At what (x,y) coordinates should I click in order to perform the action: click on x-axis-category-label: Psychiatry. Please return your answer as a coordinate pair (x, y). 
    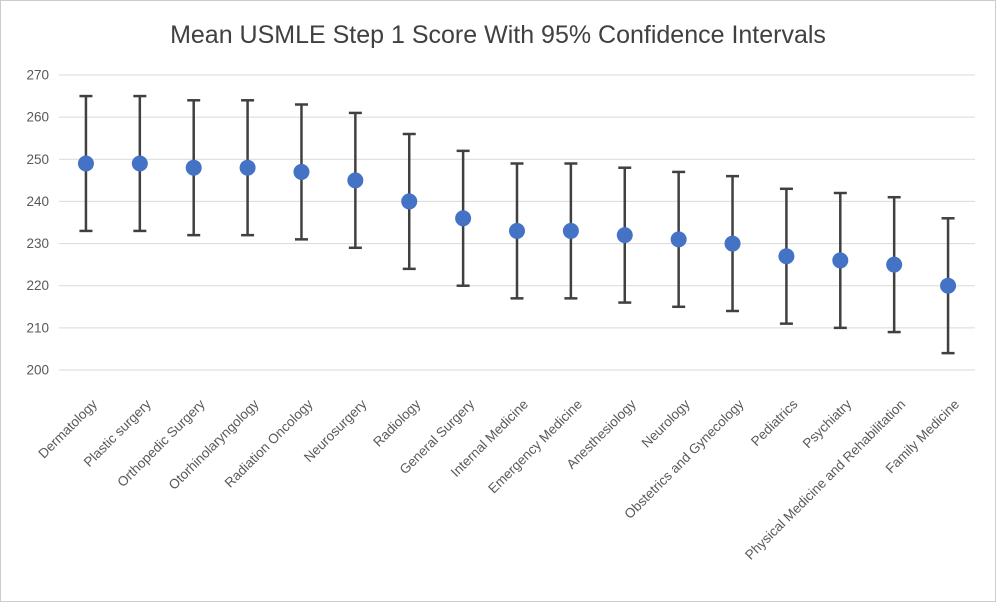
    Looking at the image, I should click on (827, 423).